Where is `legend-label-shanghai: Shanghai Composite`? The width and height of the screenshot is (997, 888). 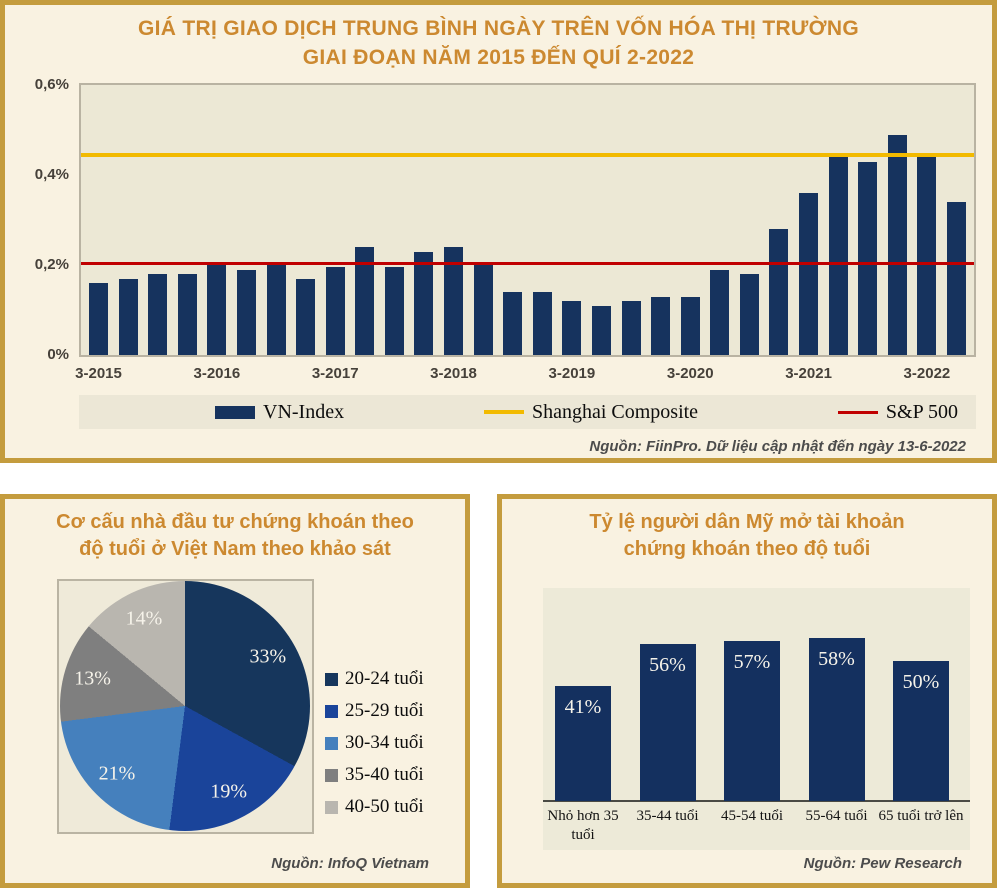
legend-label-shanghai: Shanghai Composite is located at coordinates (615, 411).